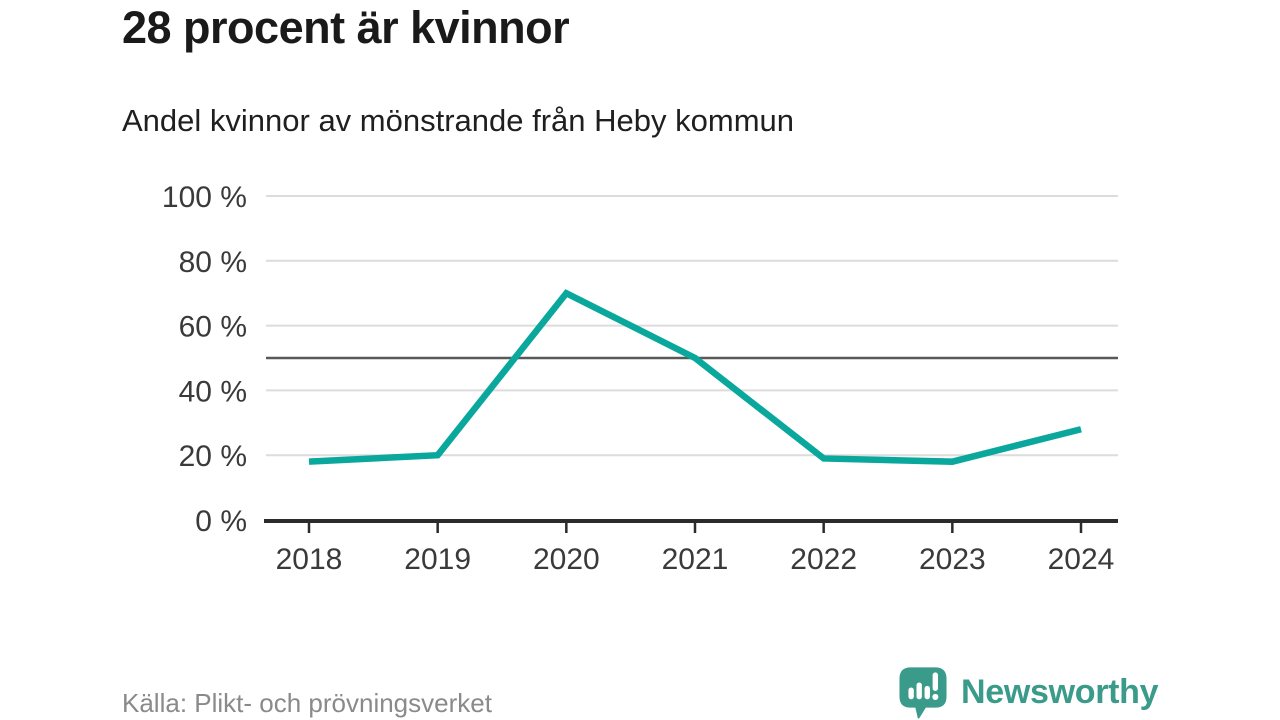  Describe the element at coordinates (935, 696) in the screenshot. I see `logo-exclamation-dot` at that location.